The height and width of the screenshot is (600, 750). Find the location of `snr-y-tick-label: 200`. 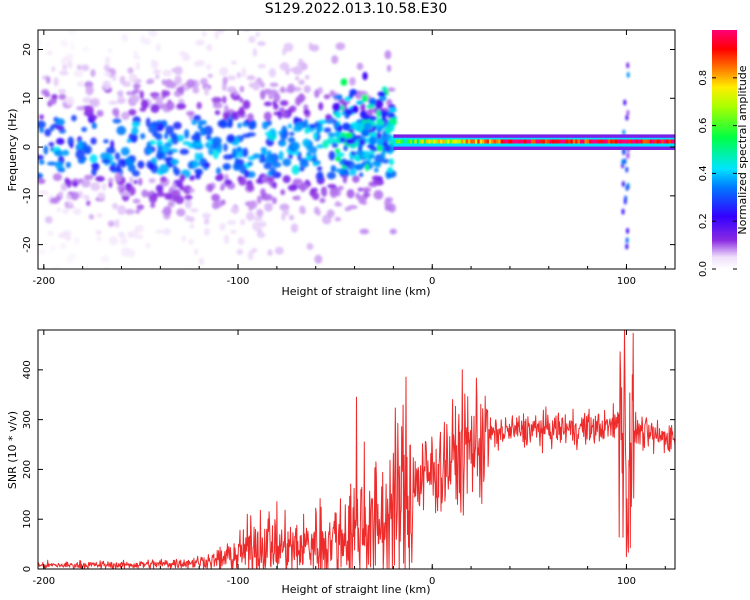

snr-y-tick-label: 200 is located at coordinates (27, 469).